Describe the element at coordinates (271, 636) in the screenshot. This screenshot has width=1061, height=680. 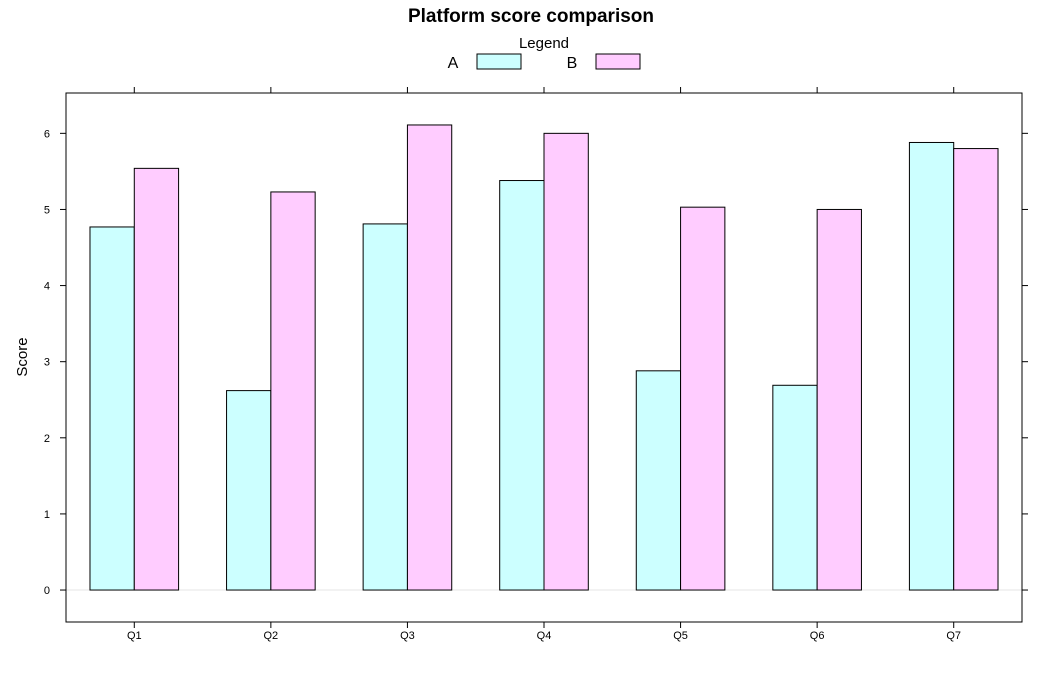
I see `x-tick-label: Q2` at that location.